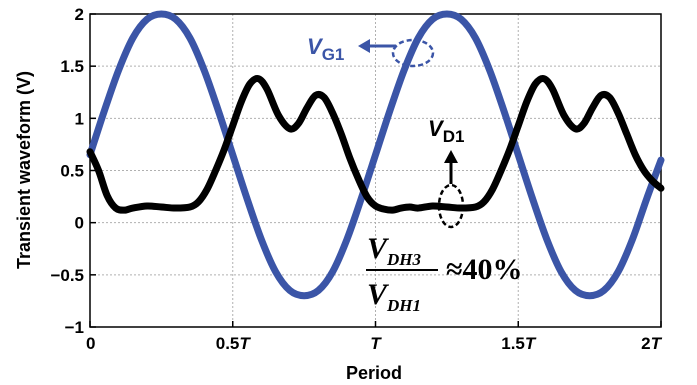  I want to click on ratio-denominator-sub: DH1, so click(403, 305).